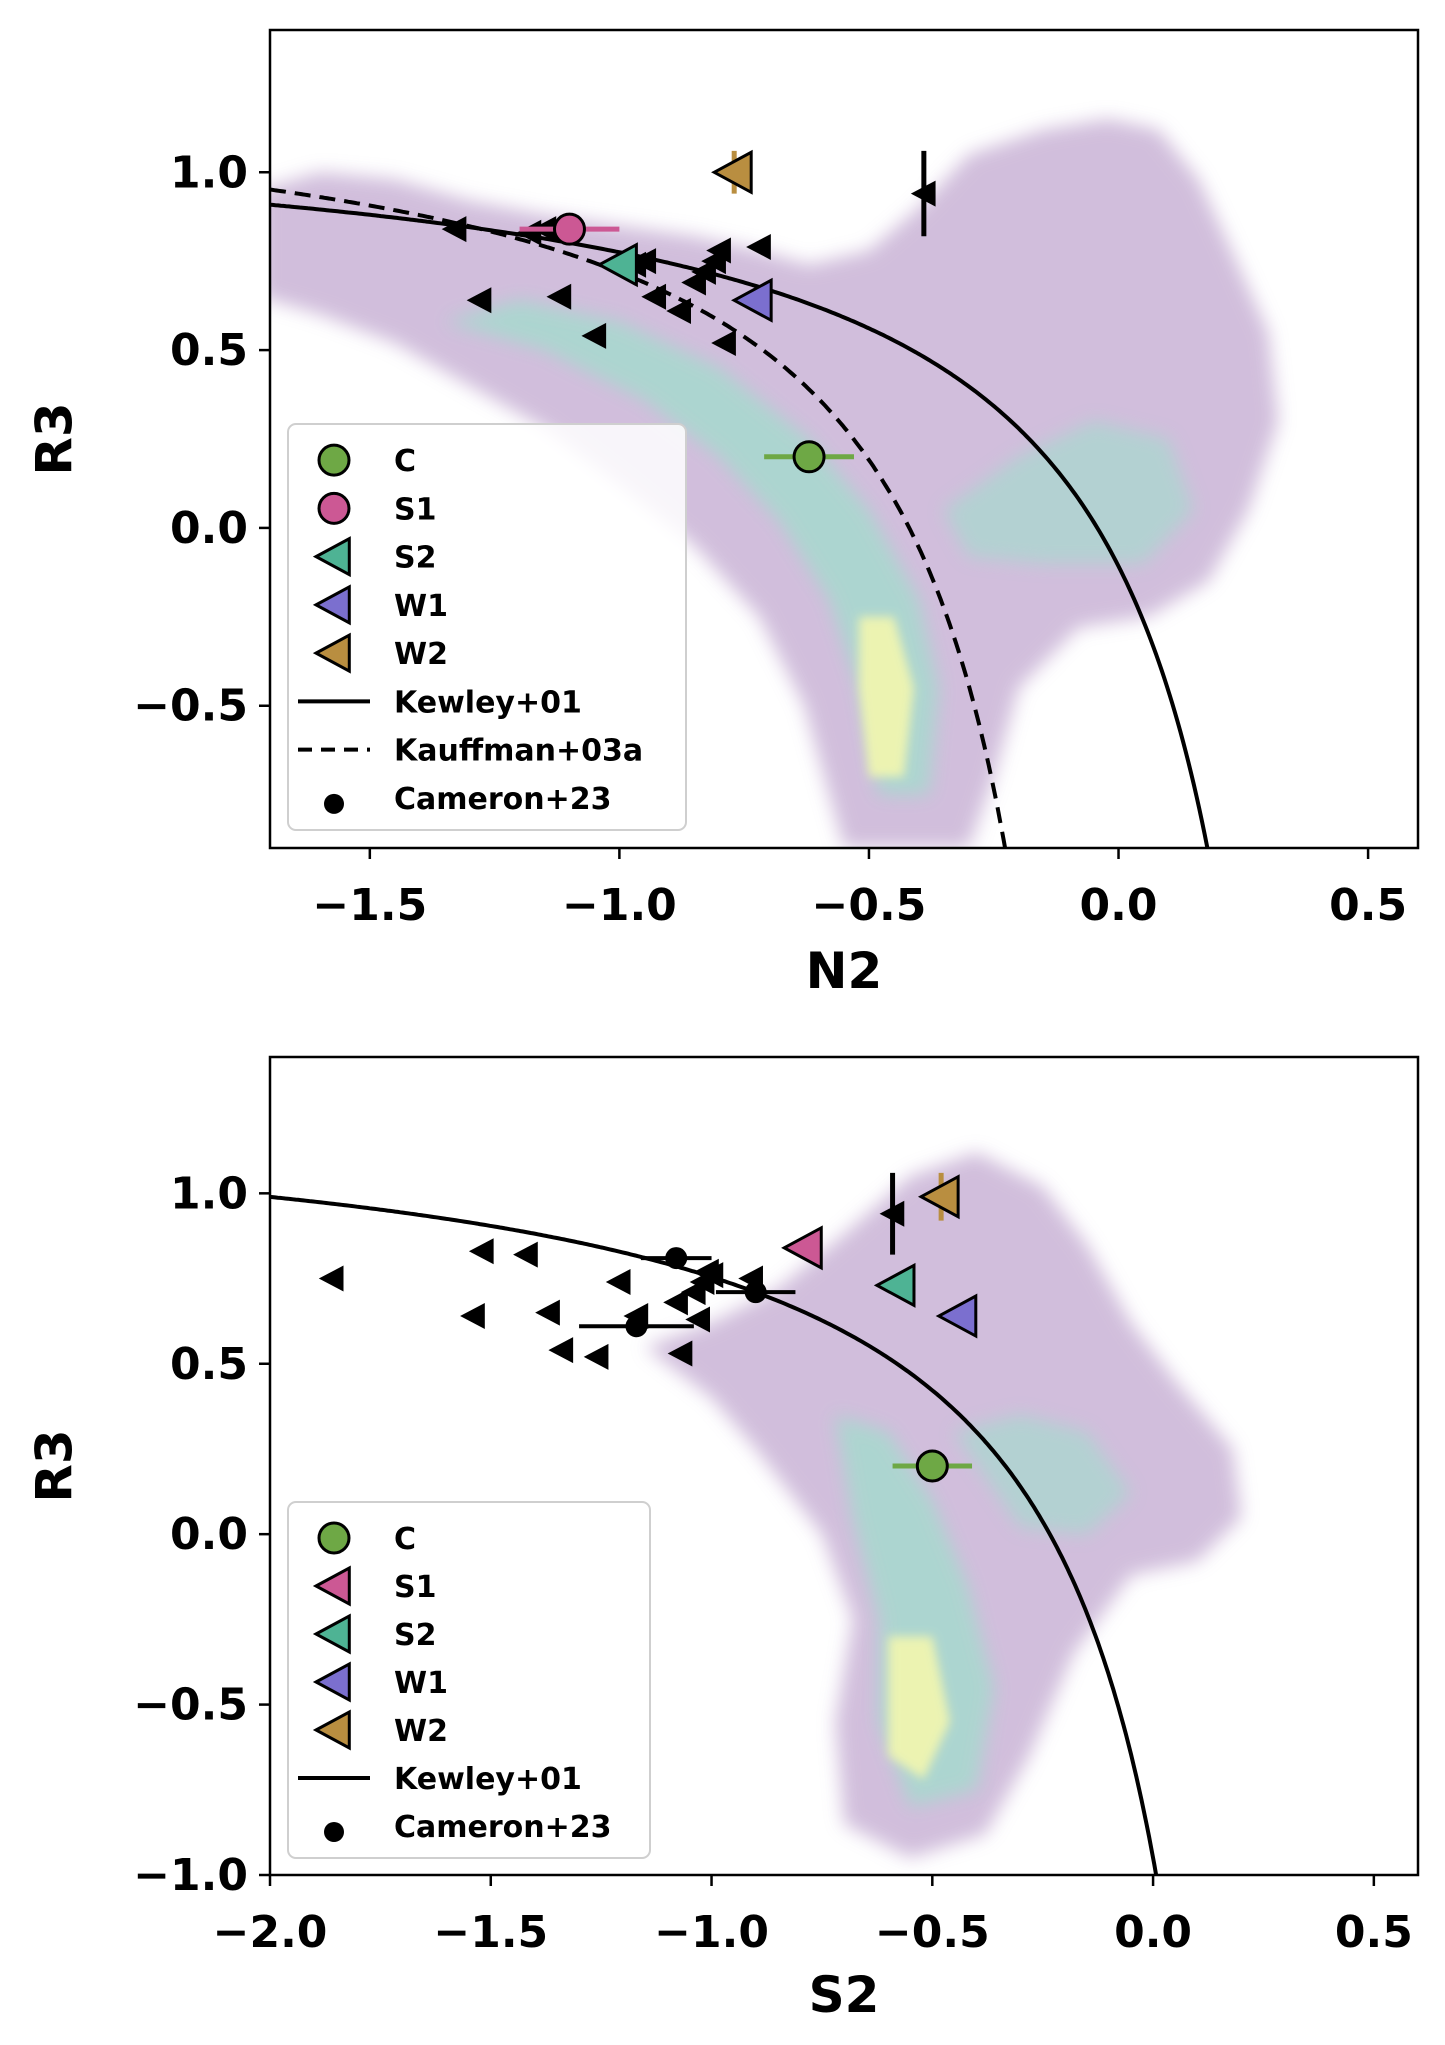 This screenshot has width=1445, height=2045. What do you see at coordinates (503, 799) in the screenshot?
I see `legend-item-cameron-23-label: Cameron+23` at bounding box center [503, 799].